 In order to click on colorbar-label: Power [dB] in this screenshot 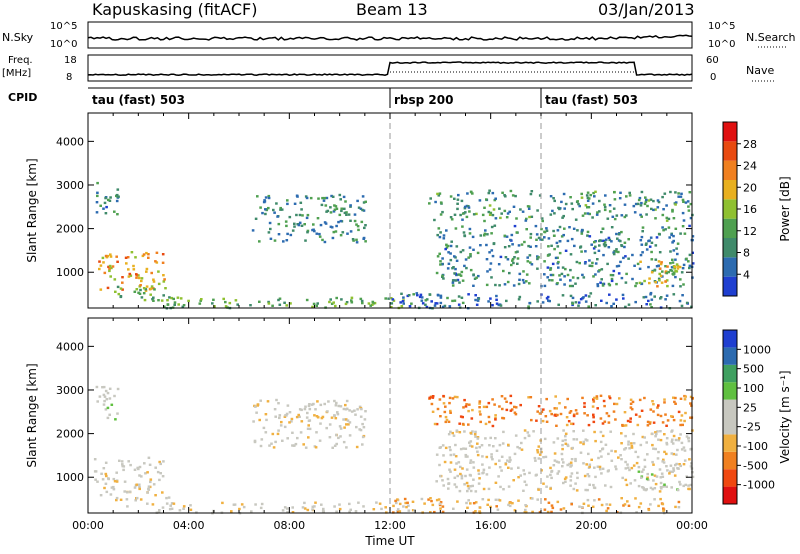, I will do `click(785, 208)`.